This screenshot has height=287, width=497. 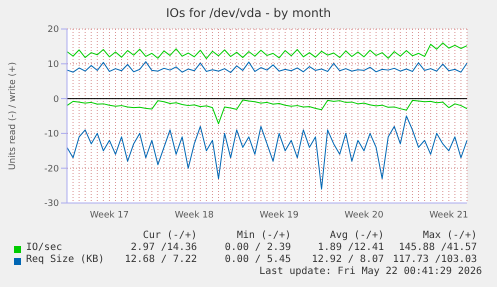 I want to click on text: 0.00 / 5.45, so click(x=257, y=259).